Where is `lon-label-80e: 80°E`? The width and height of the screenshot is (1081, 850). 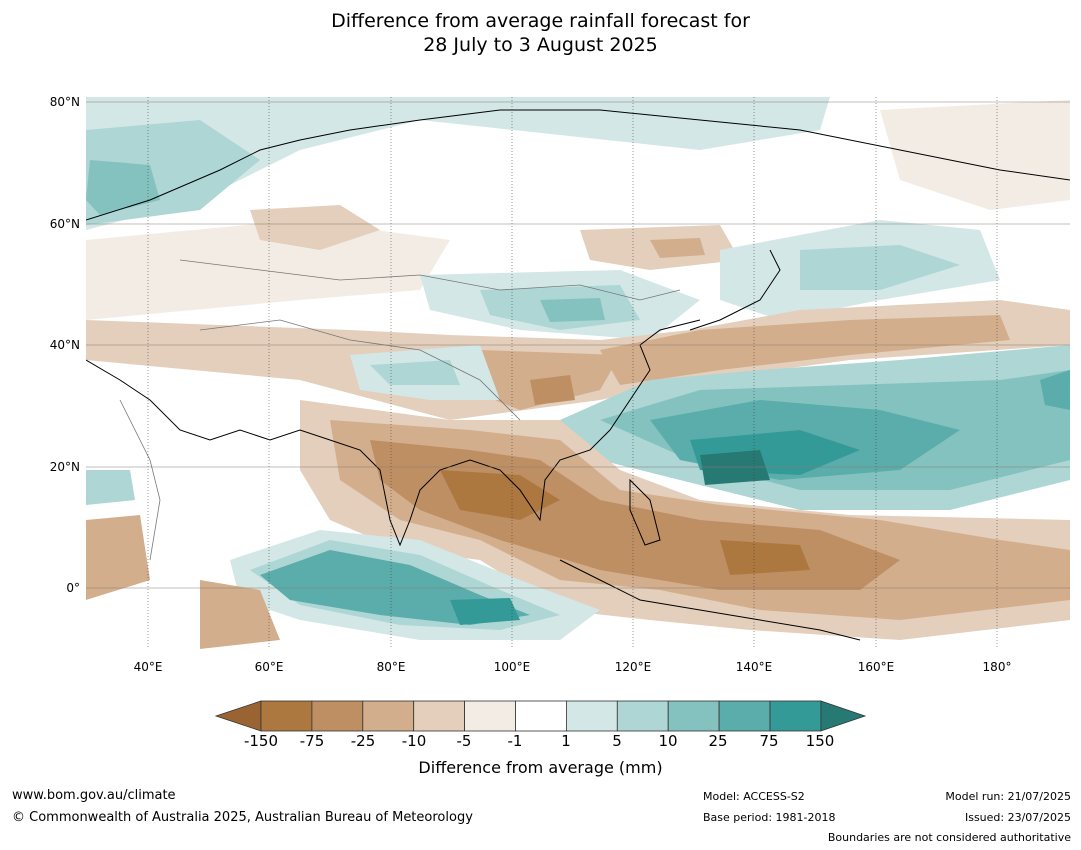
lon-label-80e: 80°E is located at coordinates (391, 667).